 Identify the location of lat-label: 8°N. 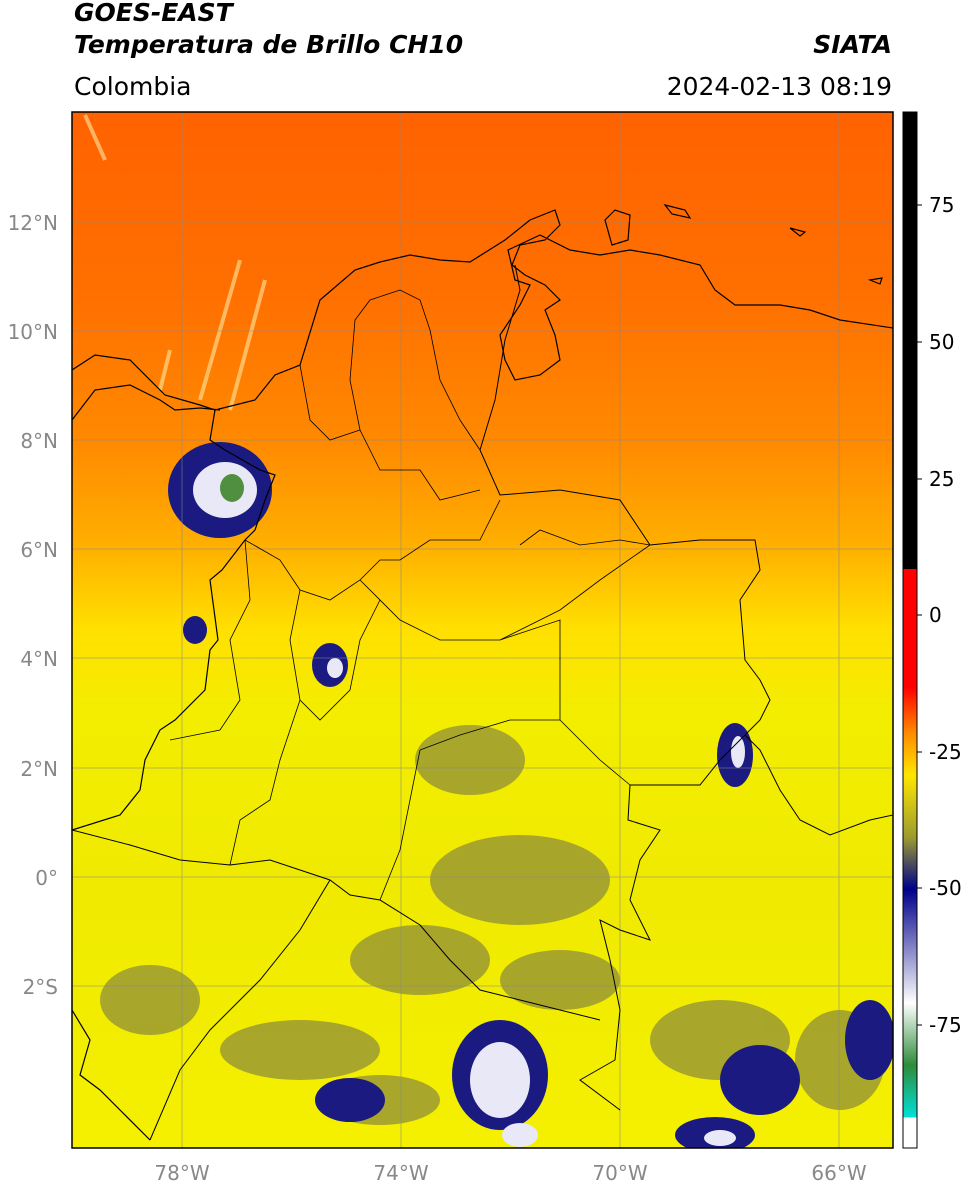
(39, 441).